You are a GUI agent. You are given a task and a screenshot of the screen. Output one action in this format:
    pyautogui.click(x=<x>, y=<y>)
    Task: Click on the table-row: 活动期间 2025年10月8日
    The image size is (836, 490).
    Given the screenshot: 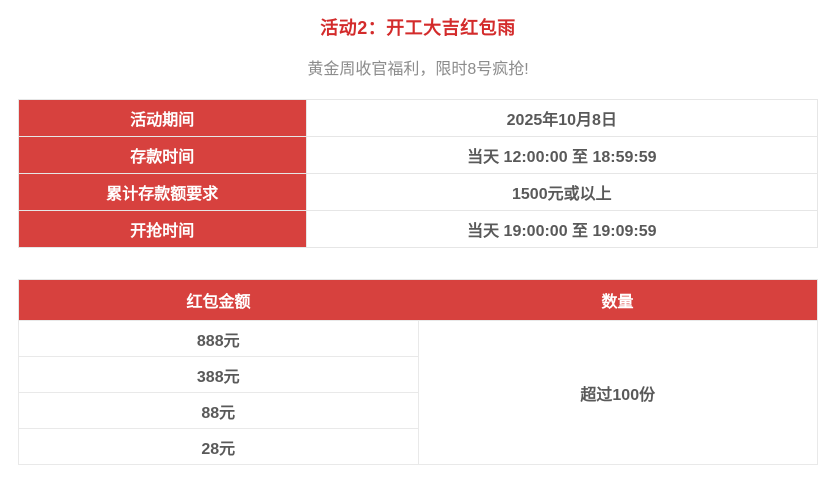 What is the action you would take?
    pyautogui.click(x=418, y=118)
    